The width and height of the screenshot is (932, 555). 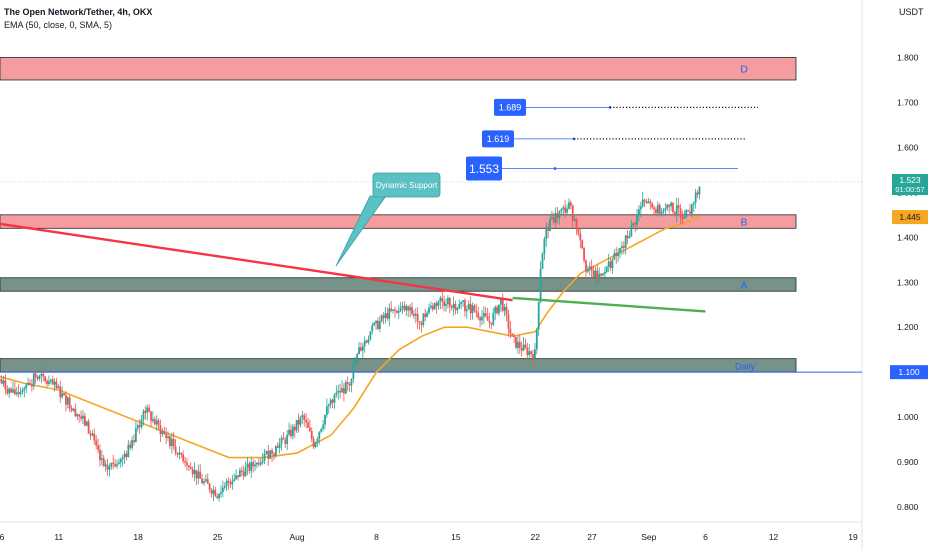 I want to click on zone-d, so click(x=398, y=69).